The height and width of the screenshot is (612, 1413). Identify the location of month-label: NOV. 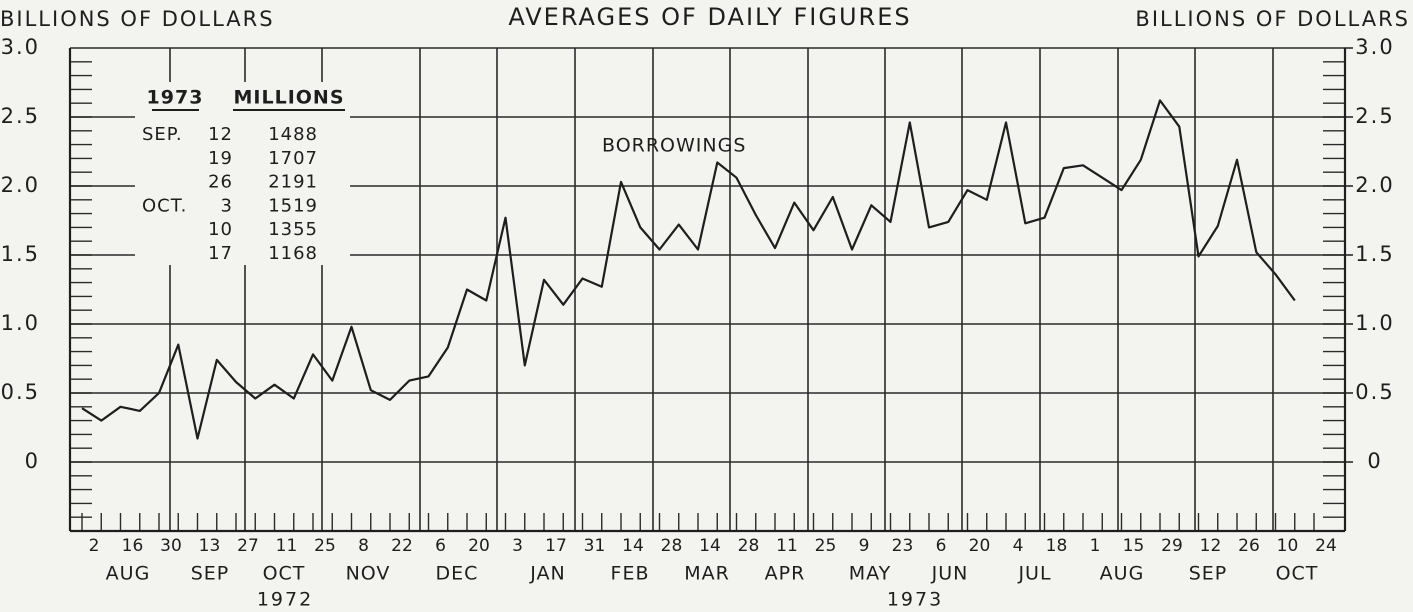
(368, 574).